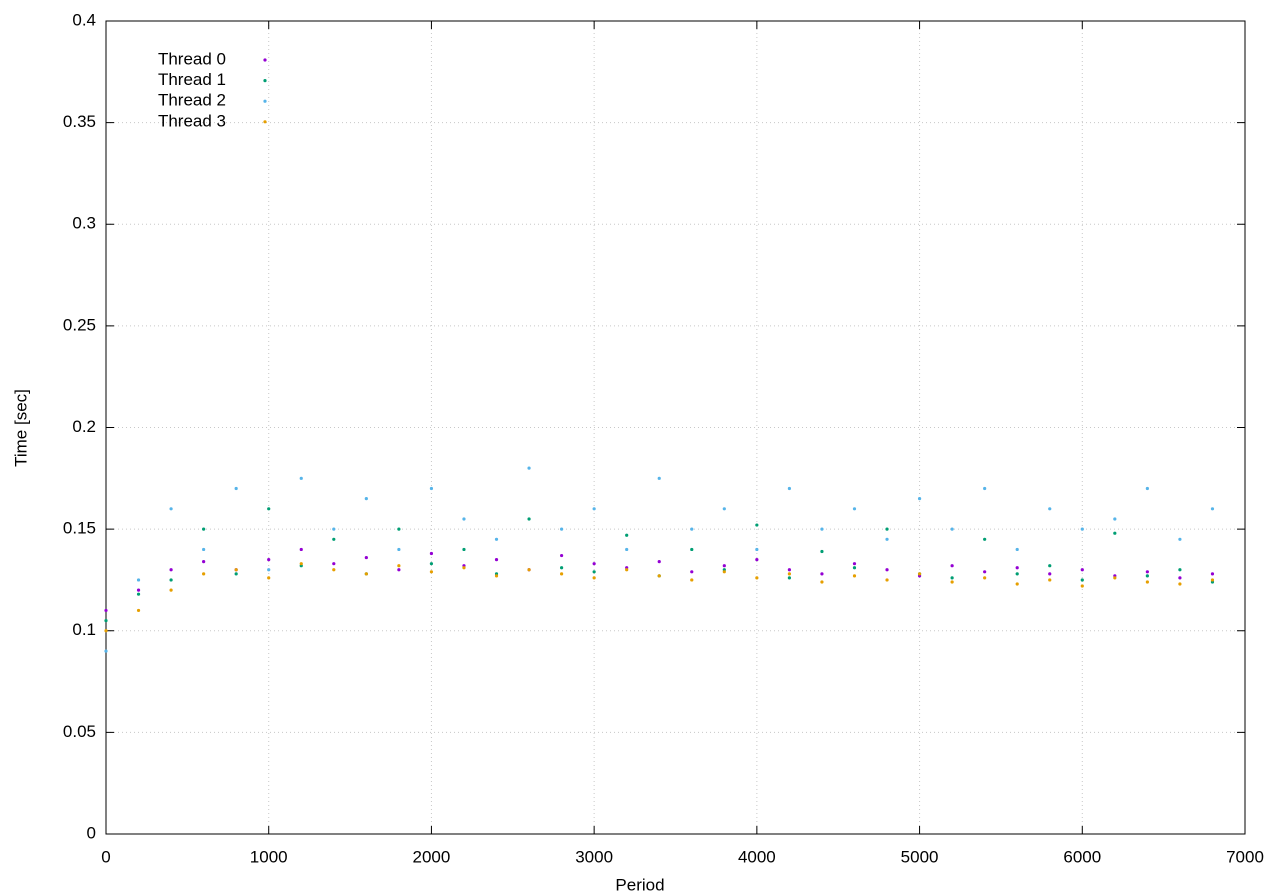  I want to click on legend-label: Thread 1, so click(192, 79).